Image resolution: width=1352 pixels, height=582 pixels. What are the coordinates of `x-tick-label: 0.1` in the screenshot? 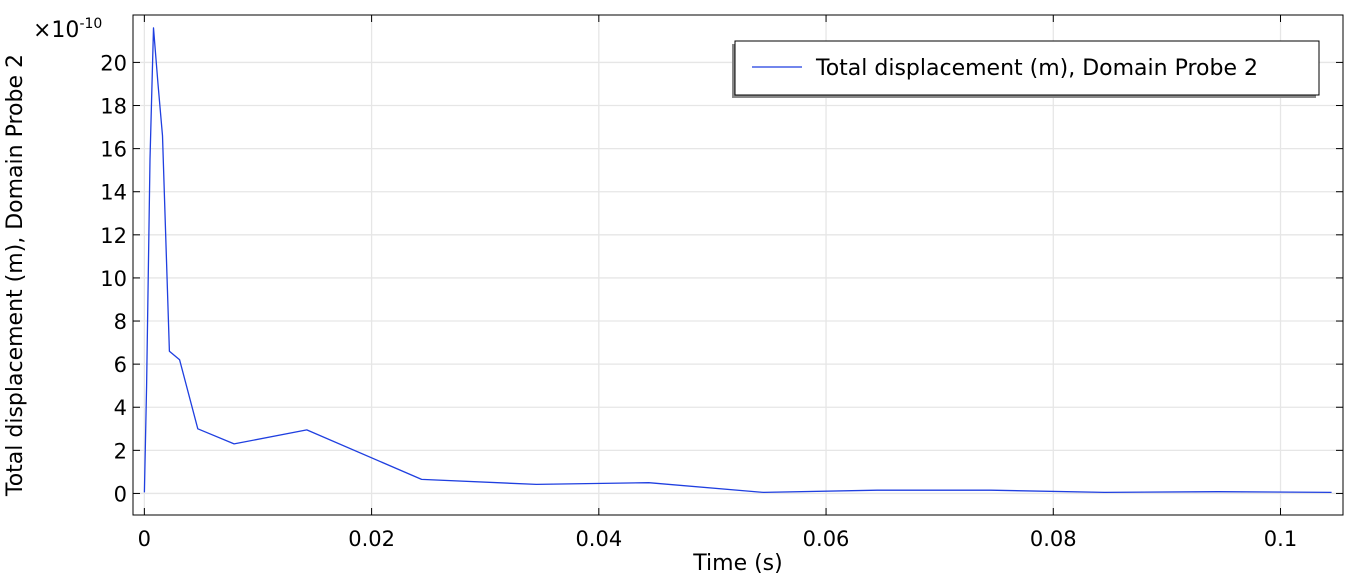 It's located at (1280, 539).